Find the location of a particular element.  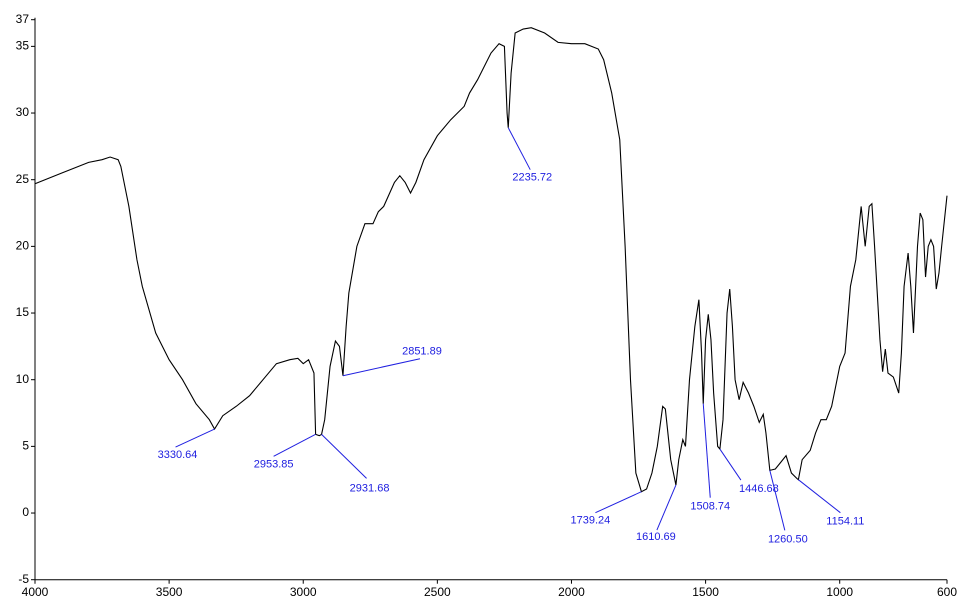

peak-label: 1610.69 is located at coordinates (656, 537).